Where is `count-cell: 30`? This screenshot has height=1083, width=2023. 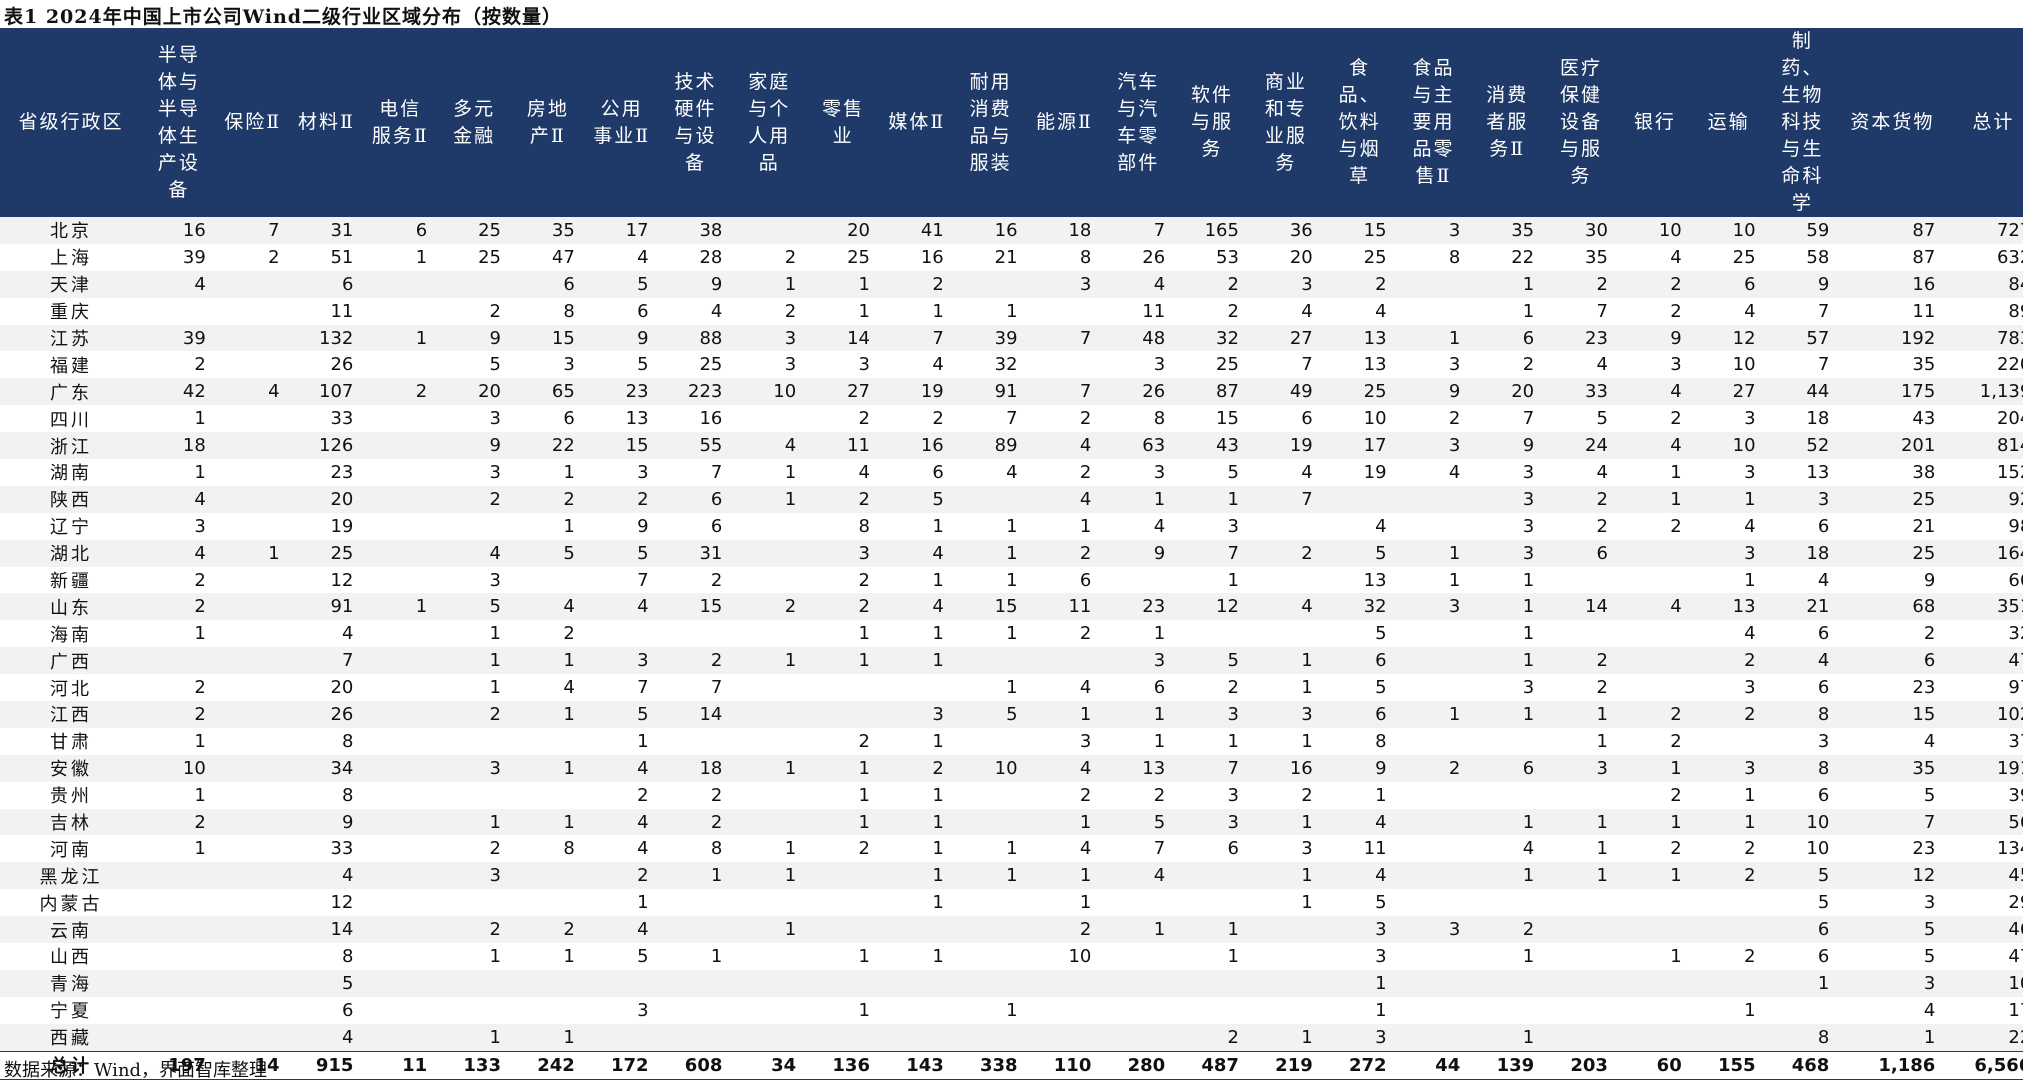
count-cell: 30 is located at coordinates (1581, 230).